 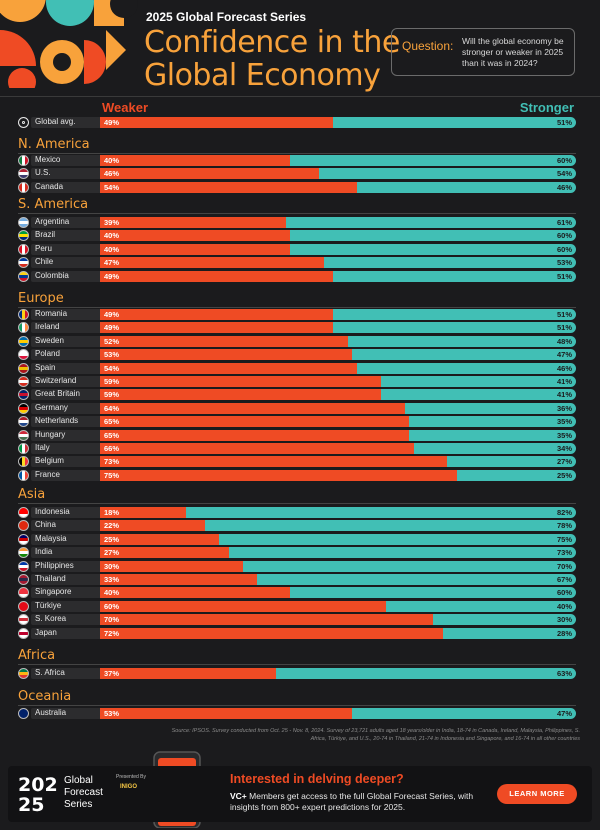 What do you see at coordinates (564, 579) in the screenshot?
I see `value-label-stronger: 67%` at bounding box center [564, 579].